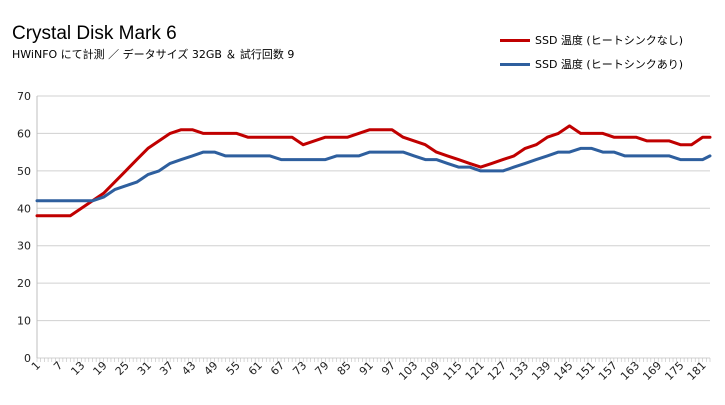  I want to click on legend-item-no-heatsink: SSD 温度 (ヒートシンクなし), so click(591, 40).